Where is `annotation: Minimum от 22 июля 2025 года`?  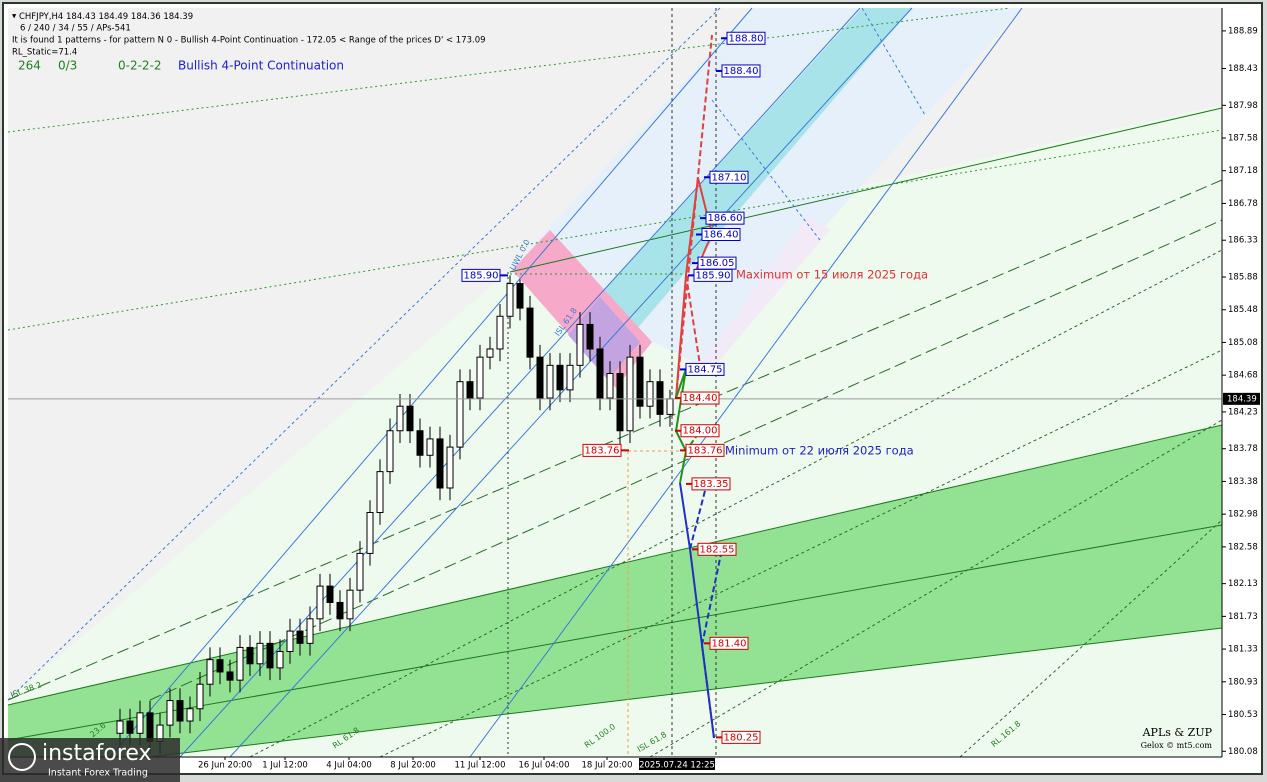
annotation: Minimum от 22 июля 2025 года is located at coordinates (819, 451).